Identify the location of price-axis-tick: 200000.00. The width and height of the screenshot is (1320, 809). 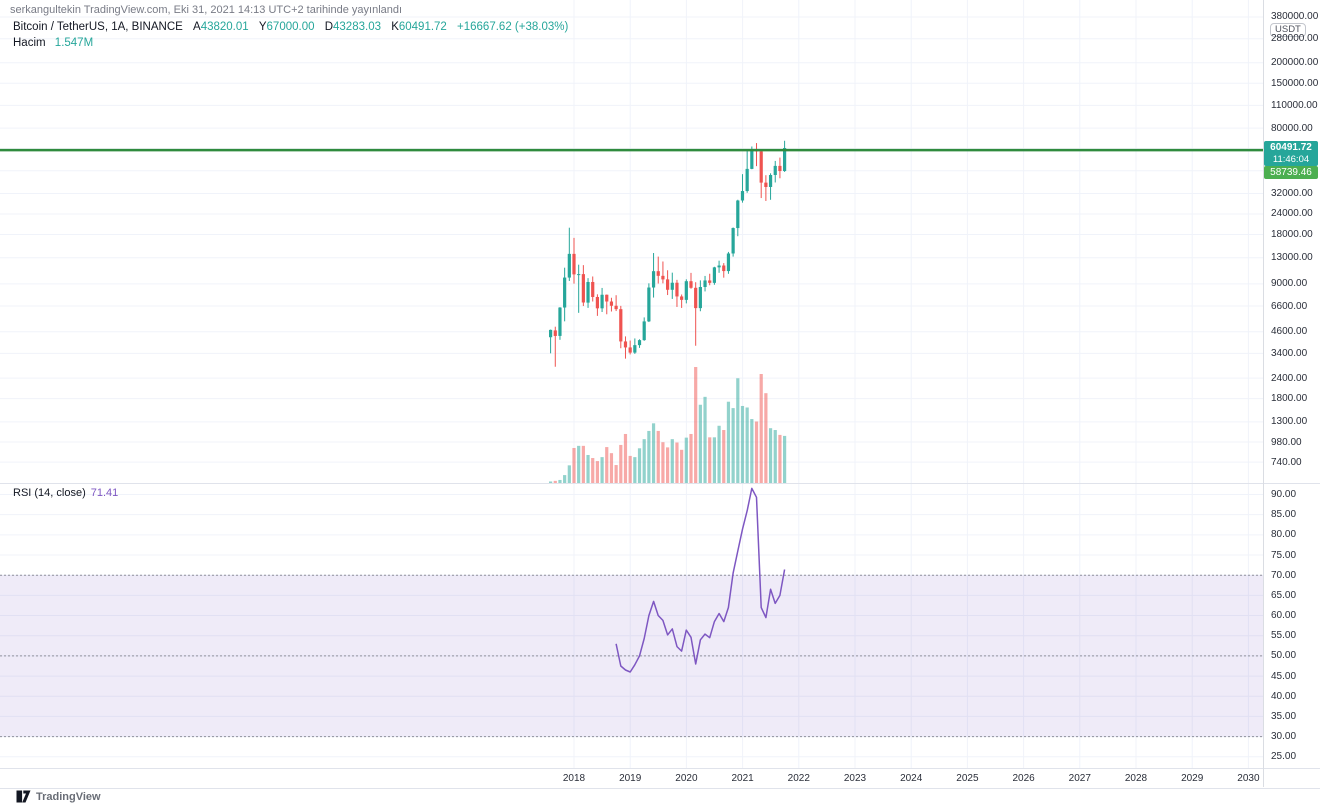
(1295, 63).